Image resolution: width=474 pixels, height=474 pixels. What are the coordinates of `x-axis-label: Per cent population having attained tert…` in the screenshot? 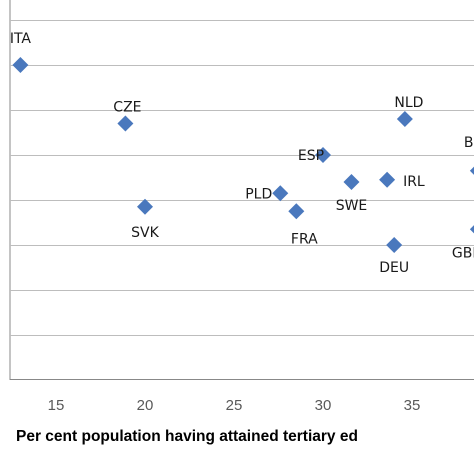 It's located at (187, 436).